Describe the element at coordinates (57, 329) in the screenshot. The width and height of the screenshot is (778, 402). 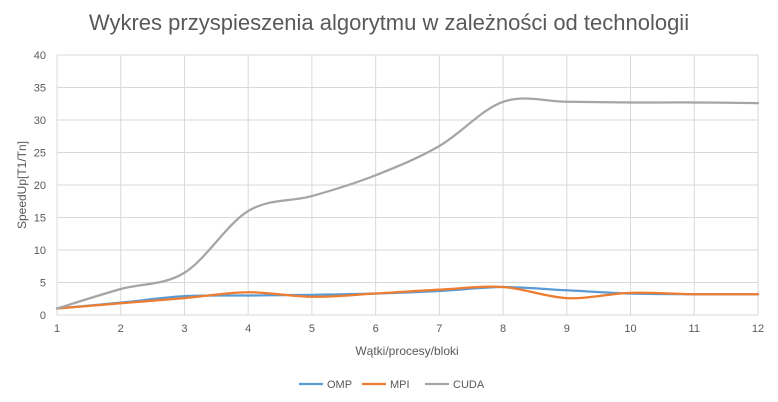
I see `x-tick-label: 1` at that location.